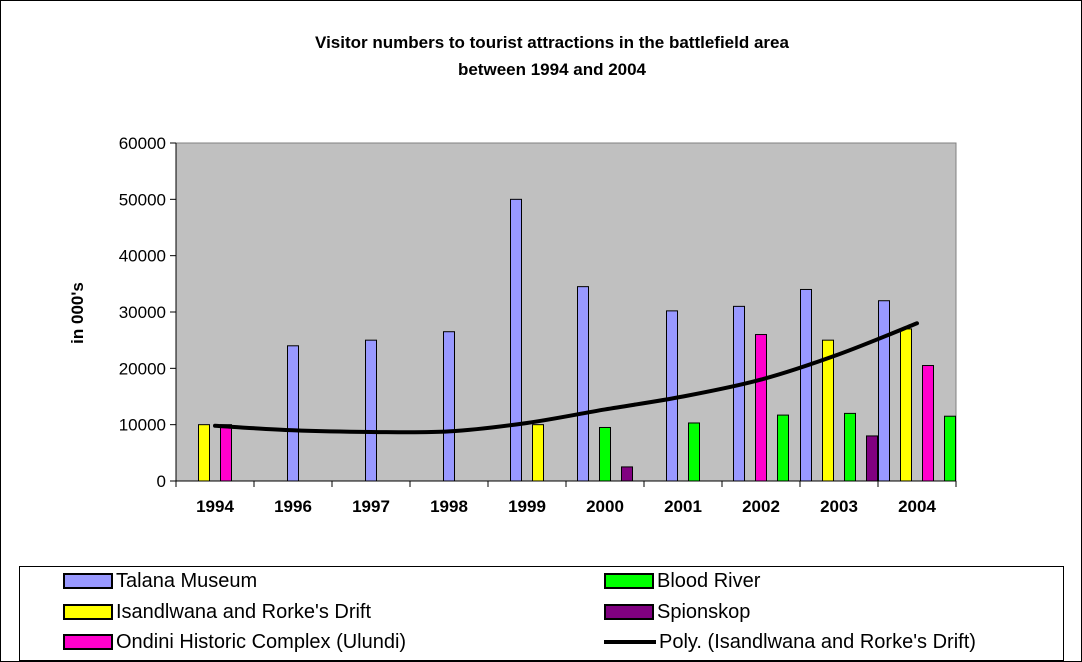 The image size is (1082, 662). Describe the element at coordinates (161, 481) in the screenshot. I see `y-tick-label: 0` at that location.